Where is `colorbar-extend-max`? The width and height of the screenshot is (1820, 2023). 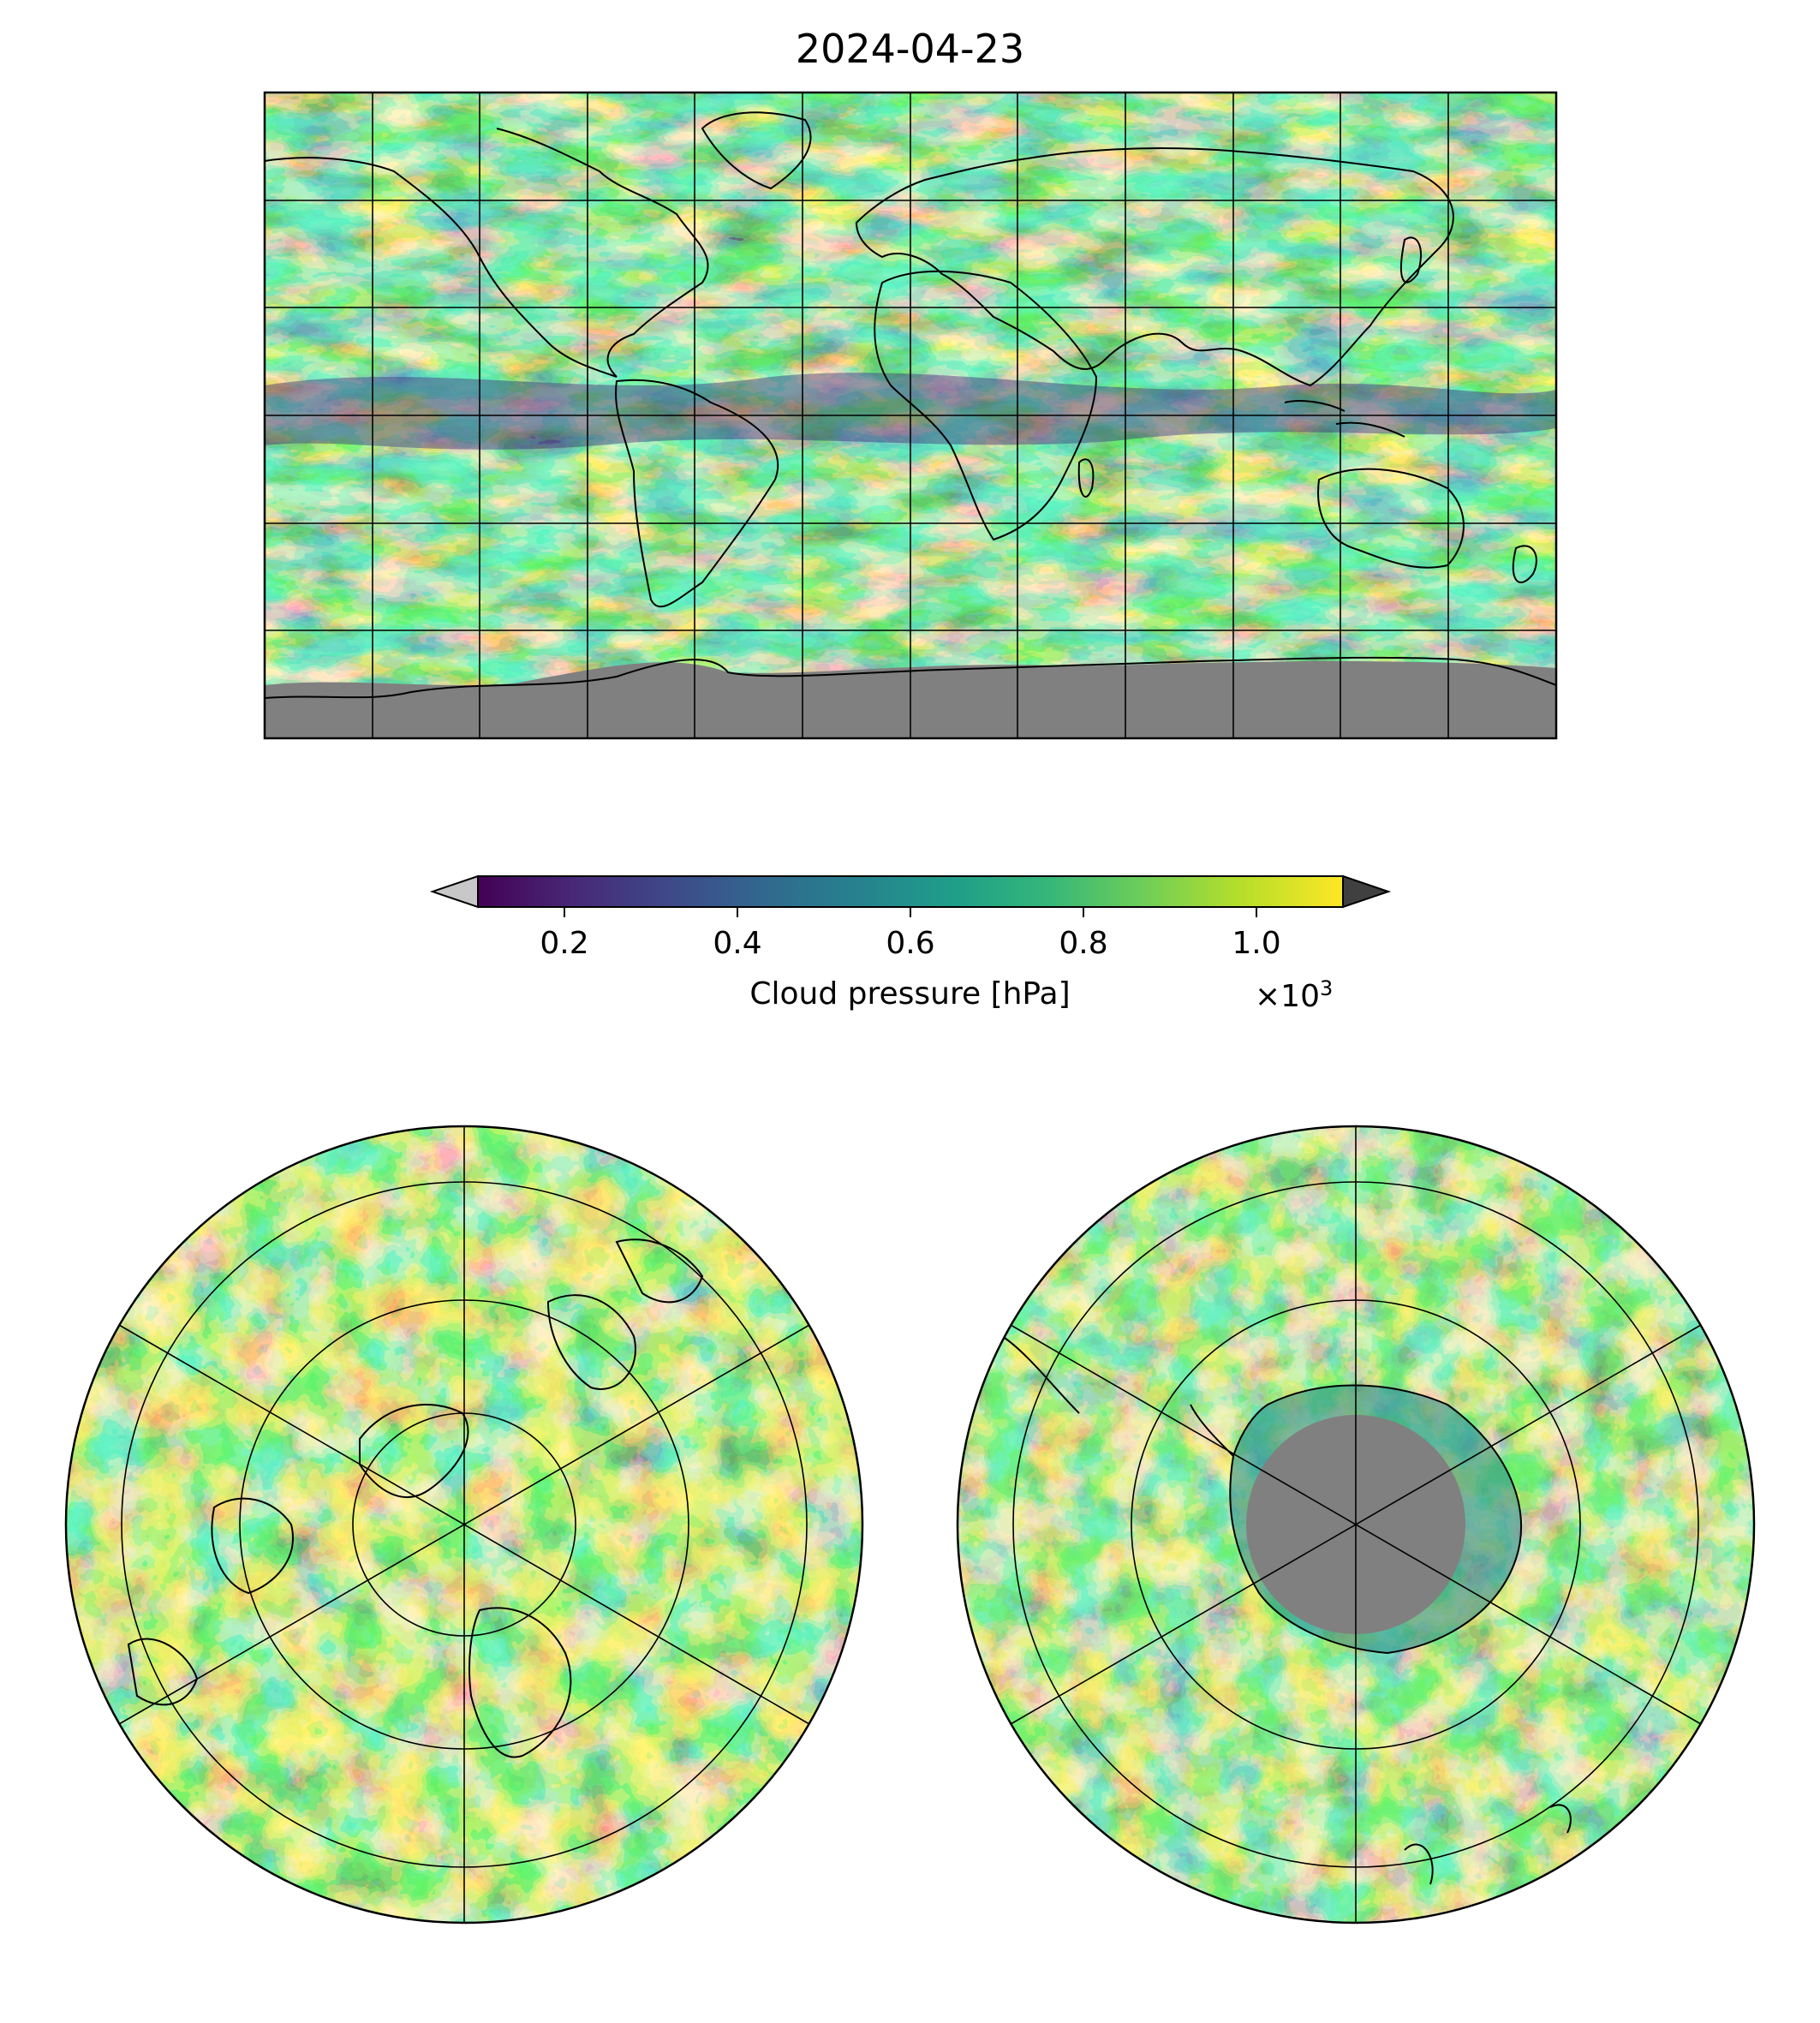 colorbar-extend-max is located at coordinates (1367, 891).